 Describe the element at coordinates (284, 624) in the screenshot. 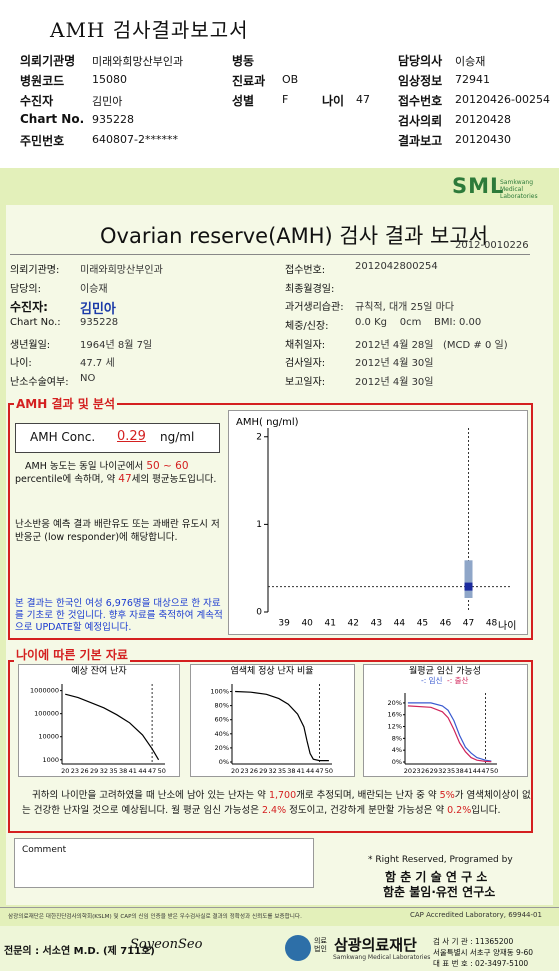

I see `x-tick-label: 39` at that location.